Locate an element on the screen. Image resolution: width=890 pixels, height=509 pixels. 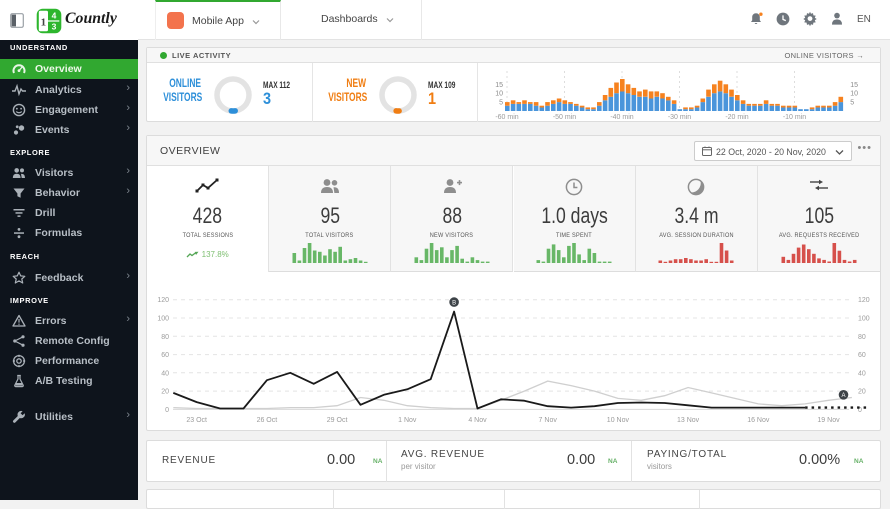
svg-text: -10 min is located at coordinates (794, 117).